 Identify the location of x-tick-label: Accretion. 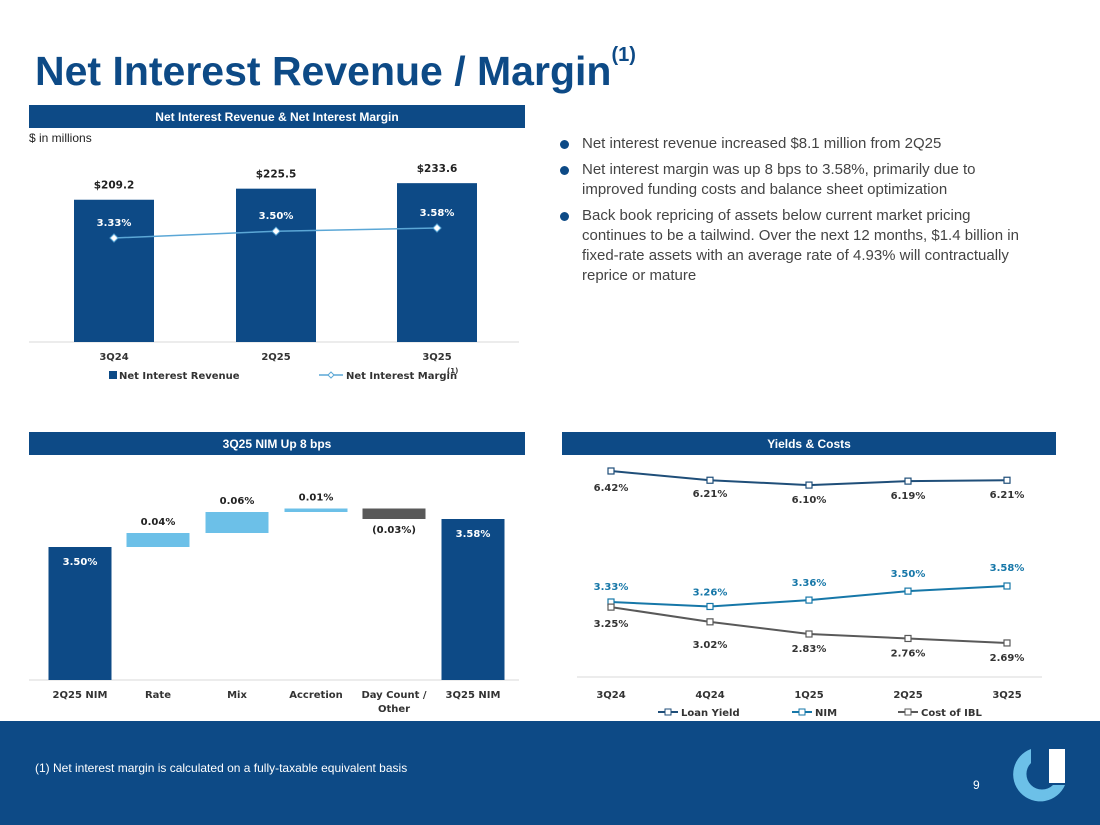
(316, 695).